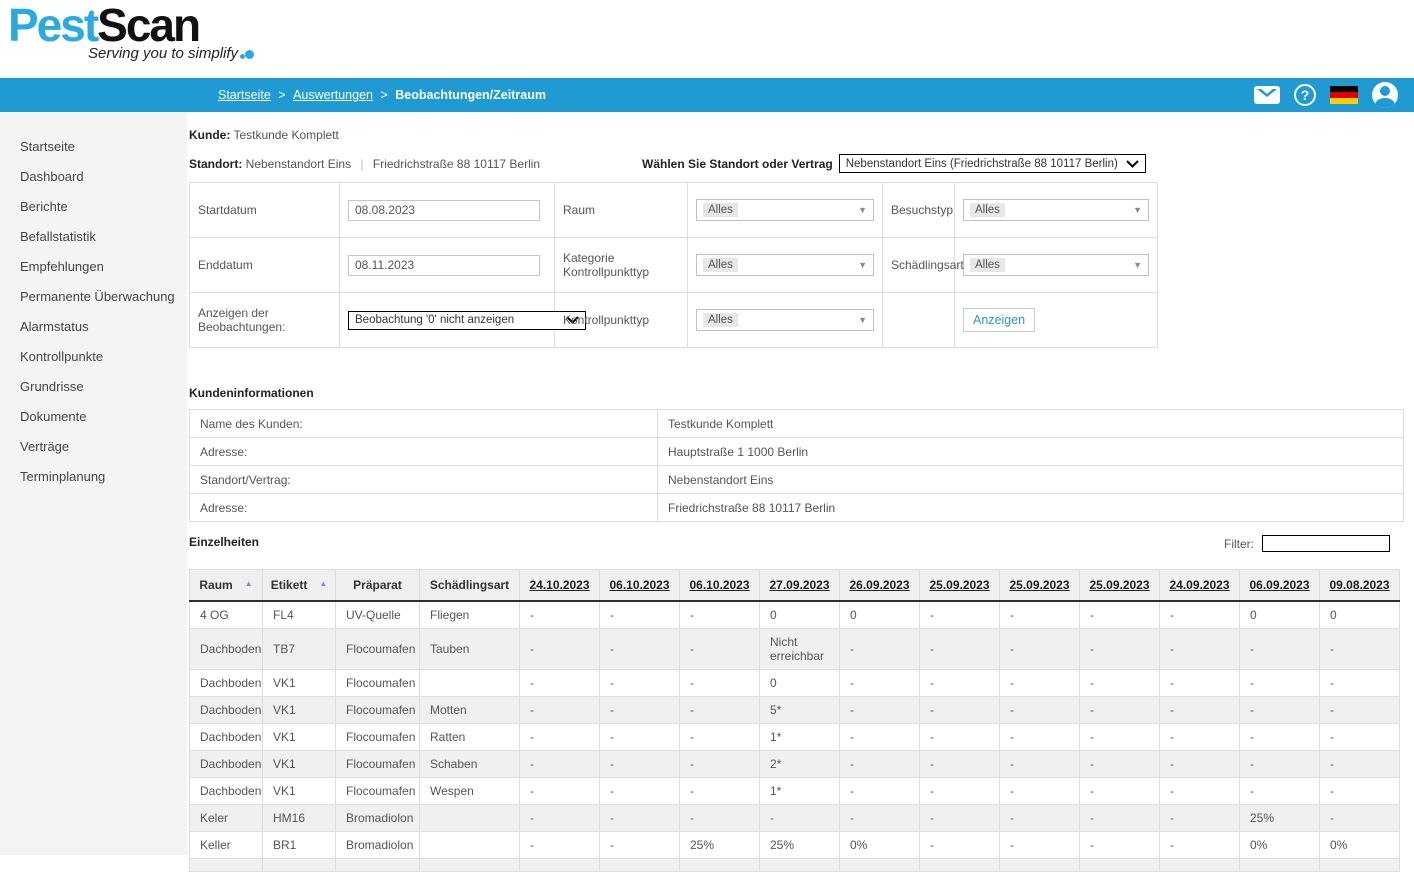 This screenshot has height=872, width=1414. Describe the element at coordinates (93, 267) in the screenshot. I see `sidebar-item-empfehlungen: Empfehlungen` at that location.